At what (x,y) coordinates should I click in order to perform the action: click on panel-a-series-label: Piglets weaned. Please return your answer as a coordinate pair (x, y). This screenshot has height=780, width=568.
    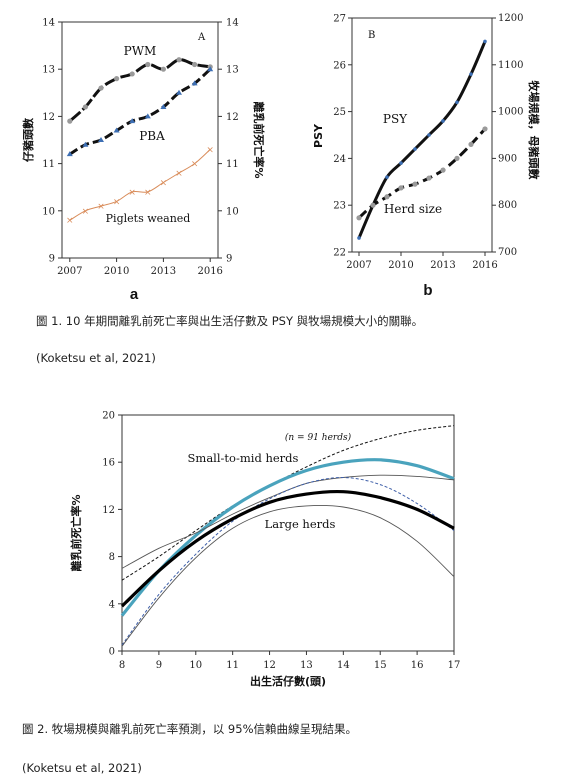
    Looking at the image, I should click on (148, 218).